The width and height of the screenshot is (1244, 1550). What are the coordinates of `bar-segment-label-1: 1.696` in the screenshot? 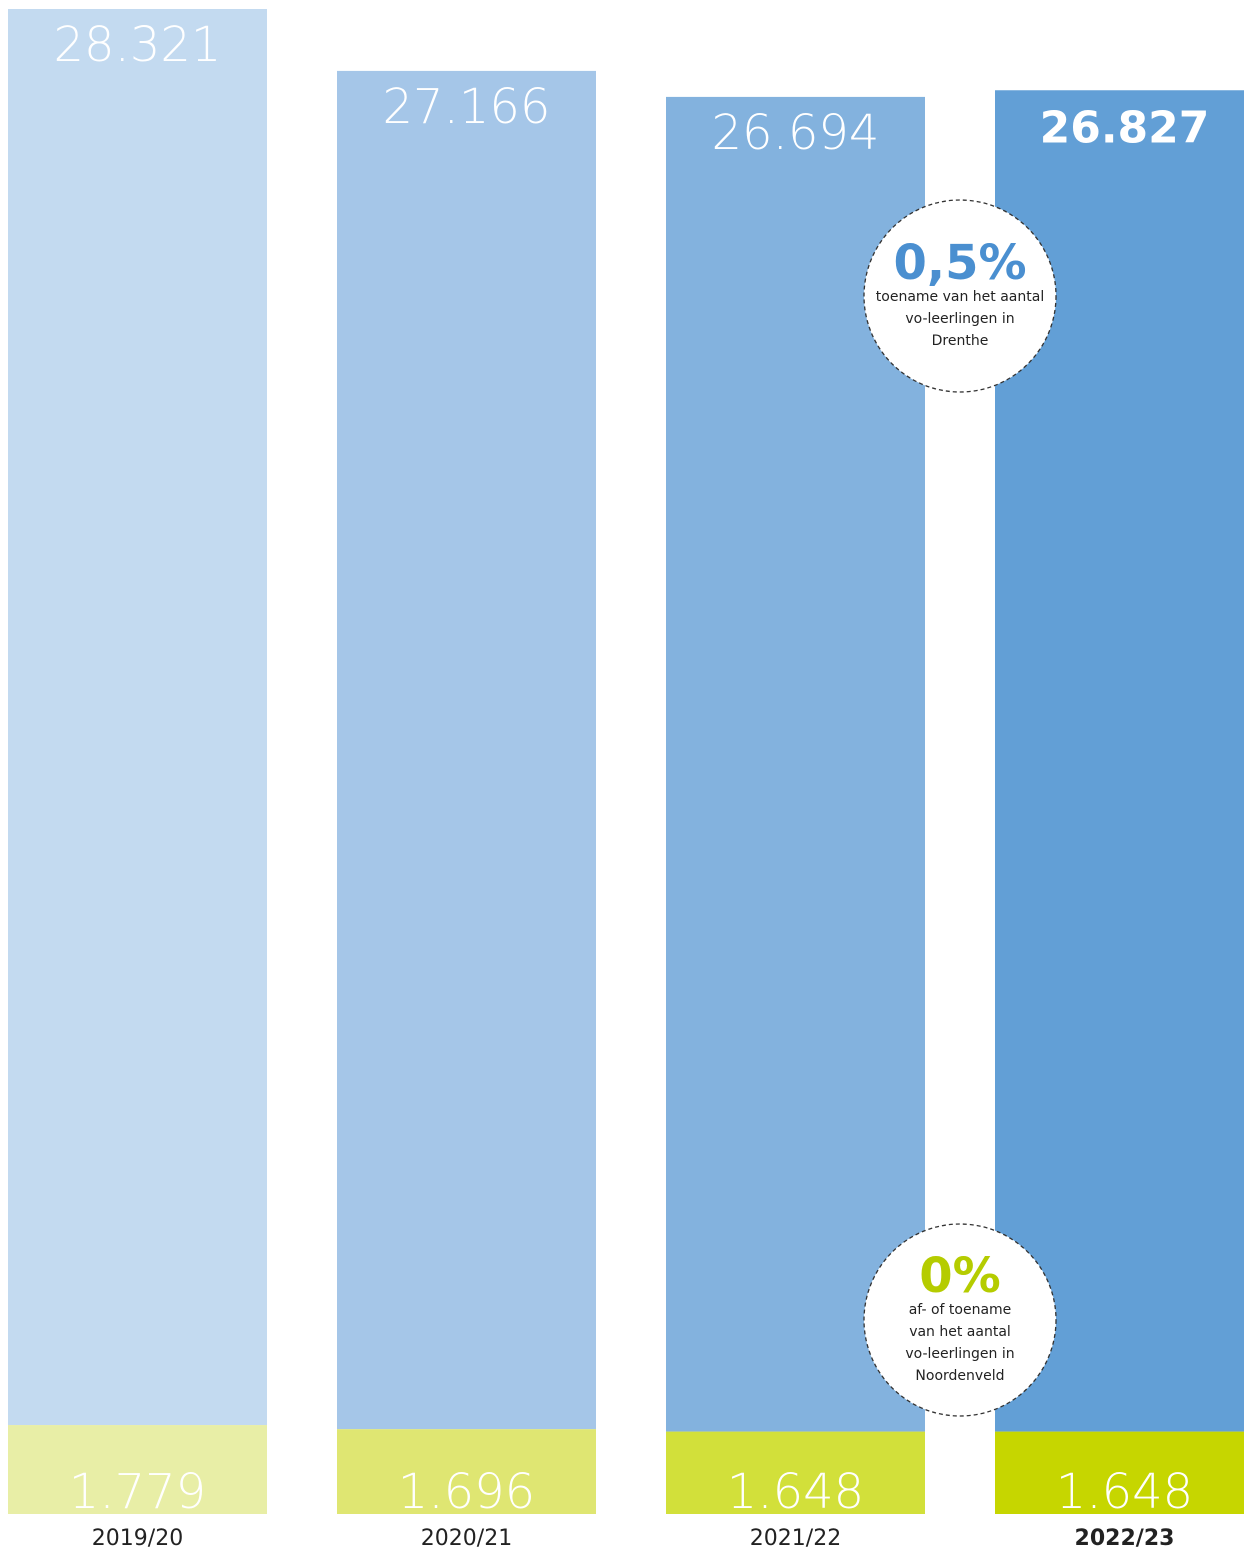 It's located at (466, 1492).